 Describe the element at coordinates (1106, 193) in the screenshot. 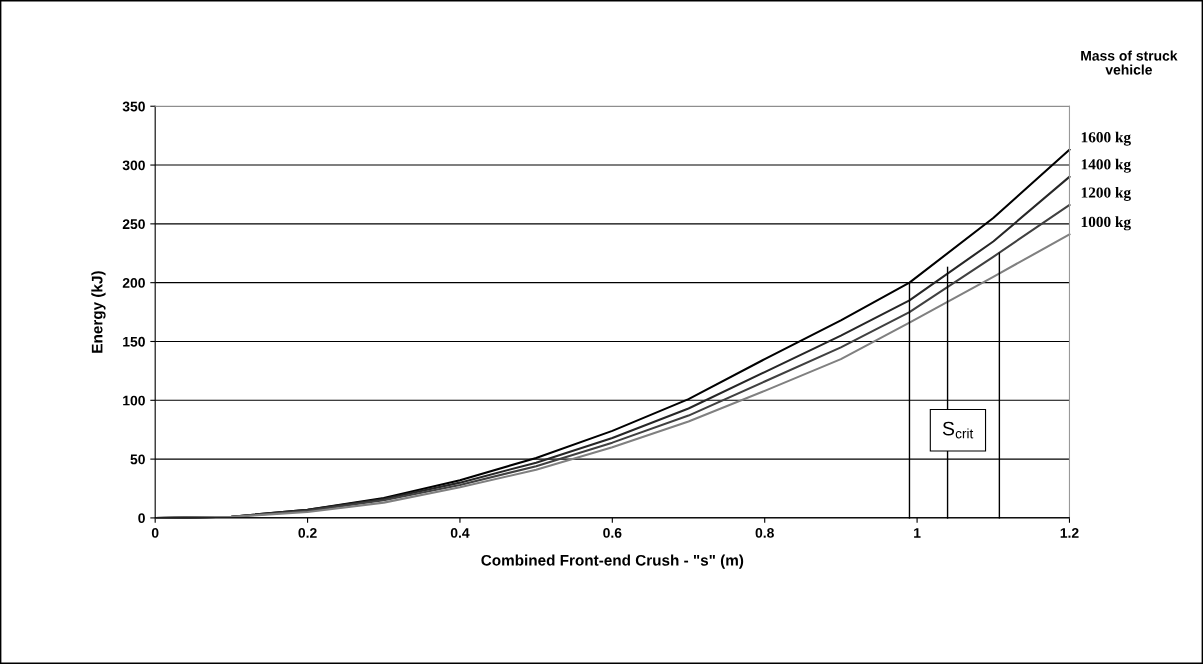

I see `series-label: 1200 kg` at that location.